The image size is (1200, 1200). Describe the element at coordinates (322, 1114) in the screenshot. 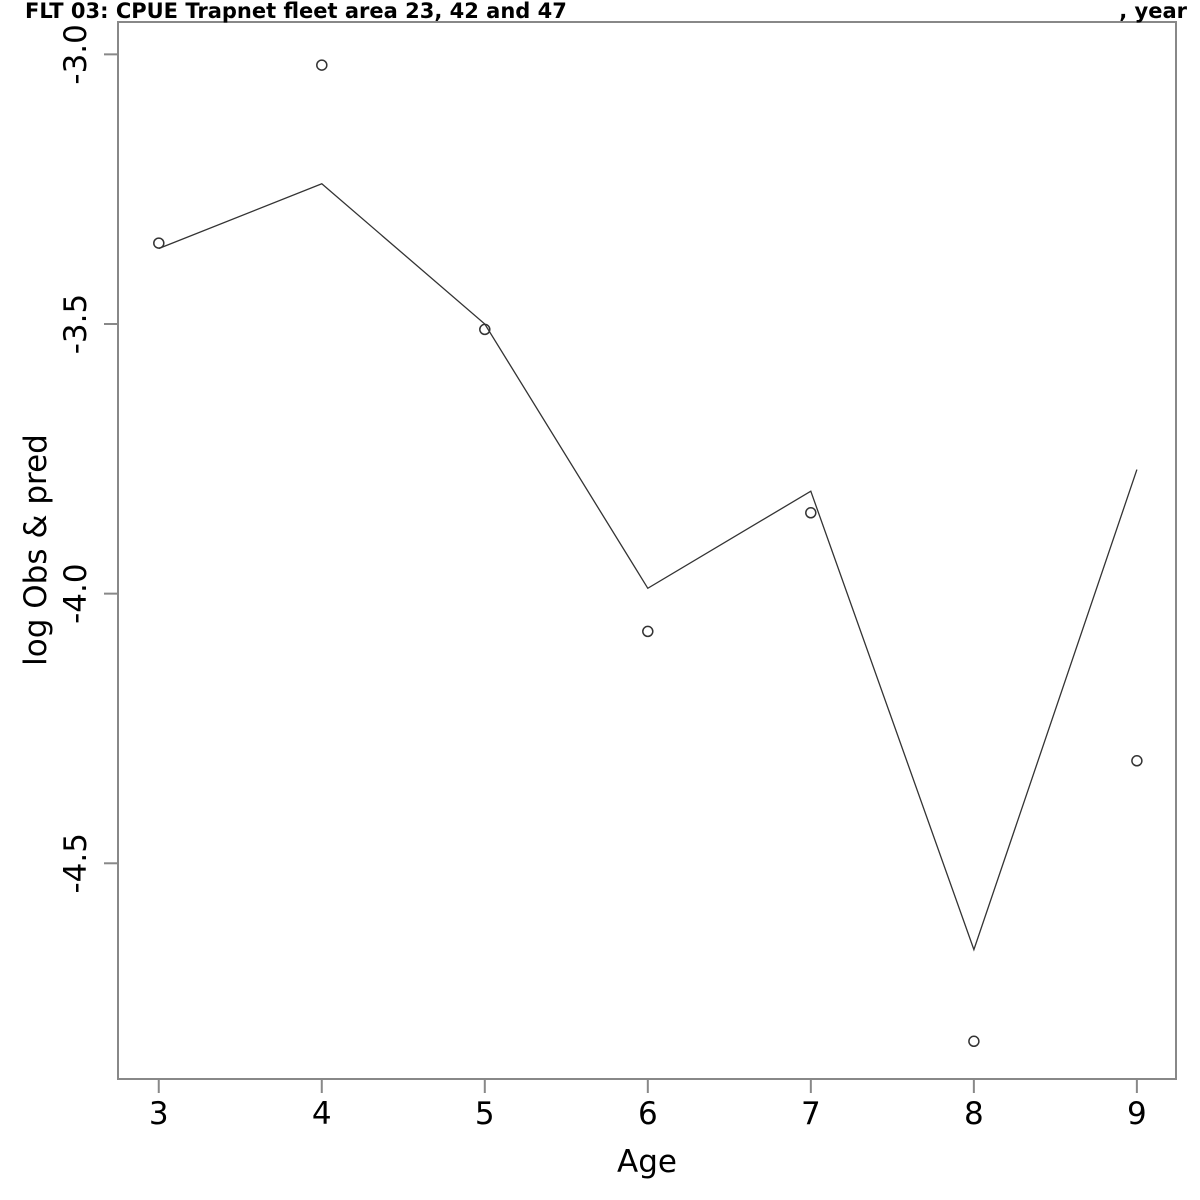

I see `x-tick-label: 4` at that location.